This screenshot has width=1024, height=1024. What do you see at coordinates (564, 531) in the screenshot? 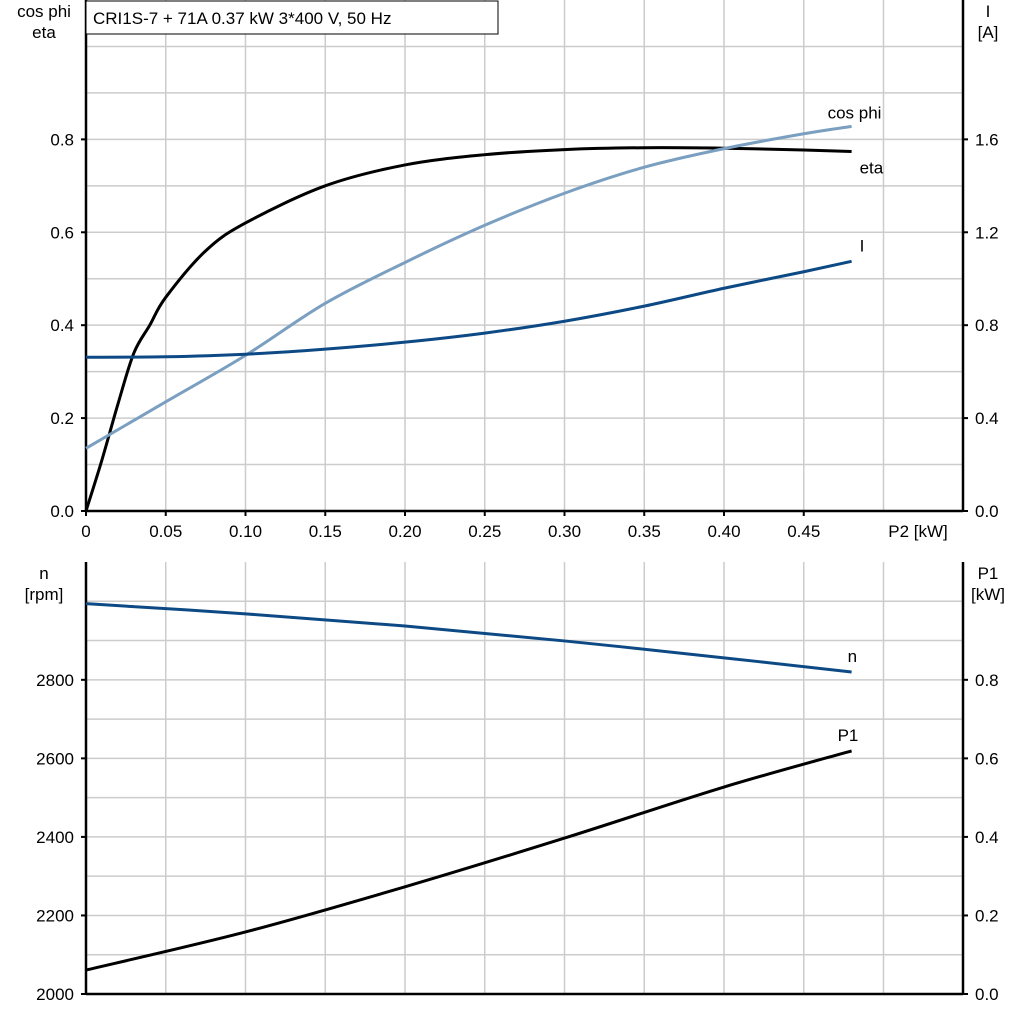
I see `x-tick-label: 0.30` at bounding box center [564, 531].